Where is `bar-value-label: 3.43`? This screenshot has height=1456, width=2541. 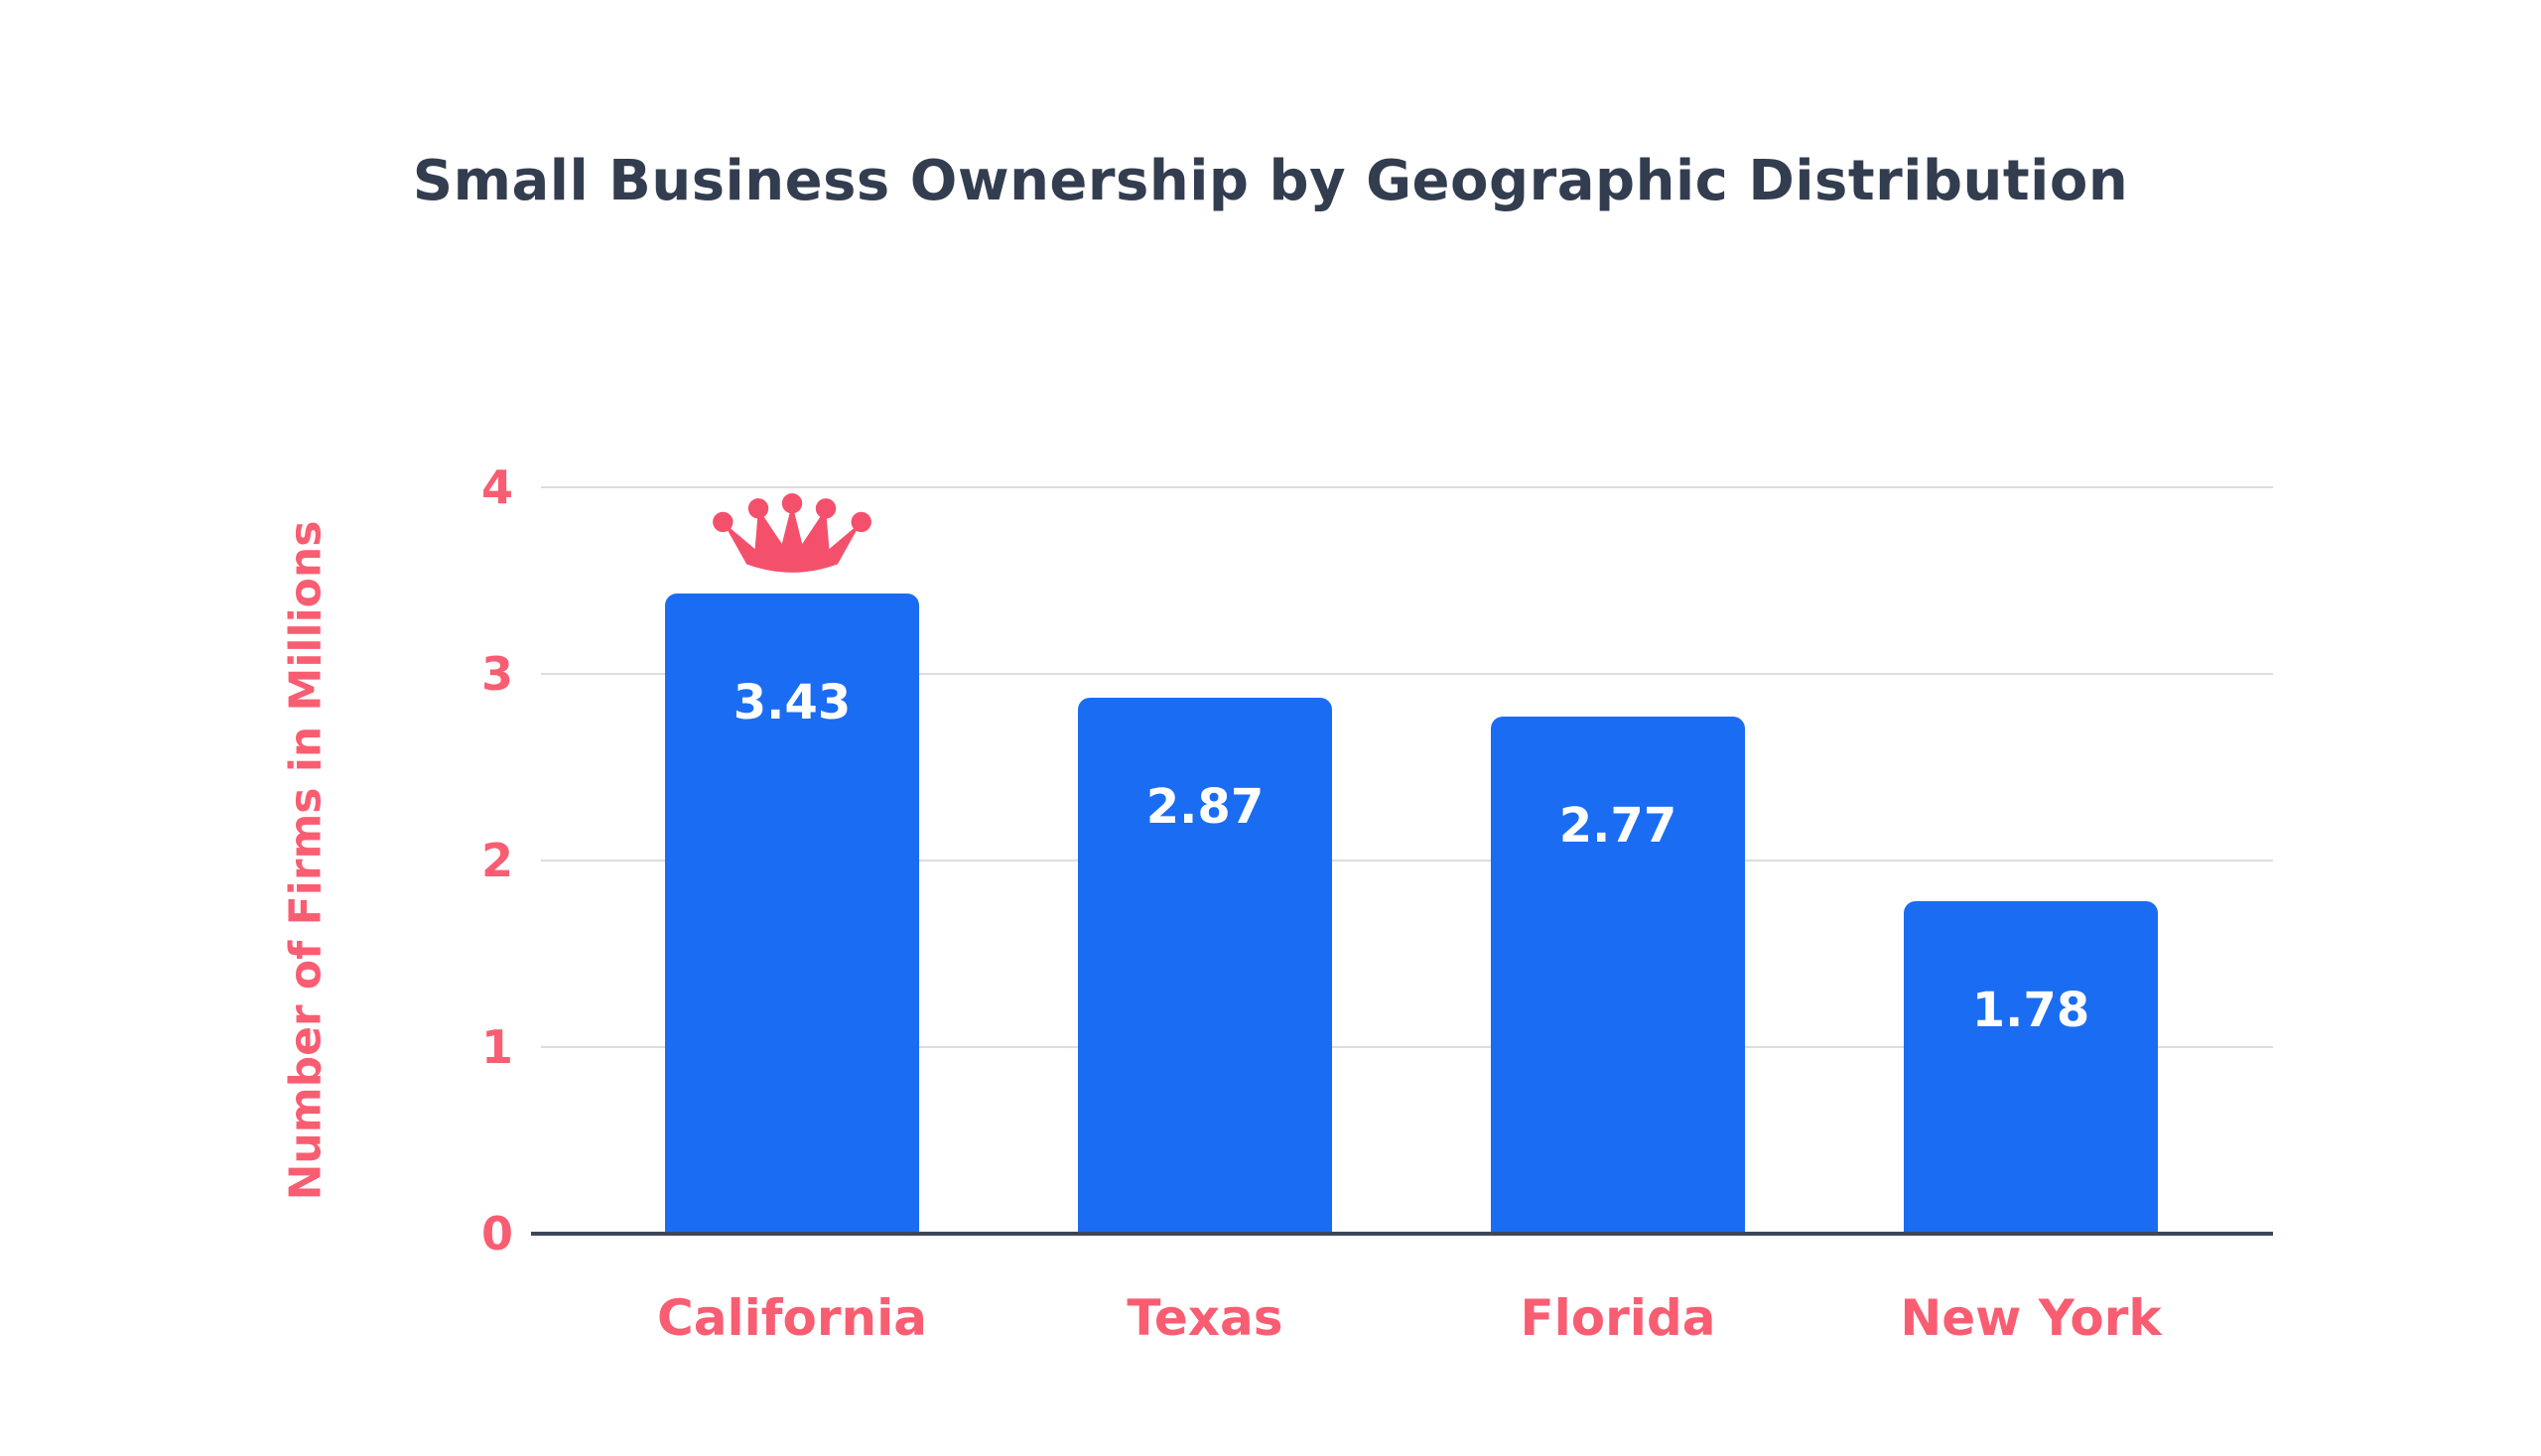
bar-value-label: 3.43 is located at coordinates (792, 703).